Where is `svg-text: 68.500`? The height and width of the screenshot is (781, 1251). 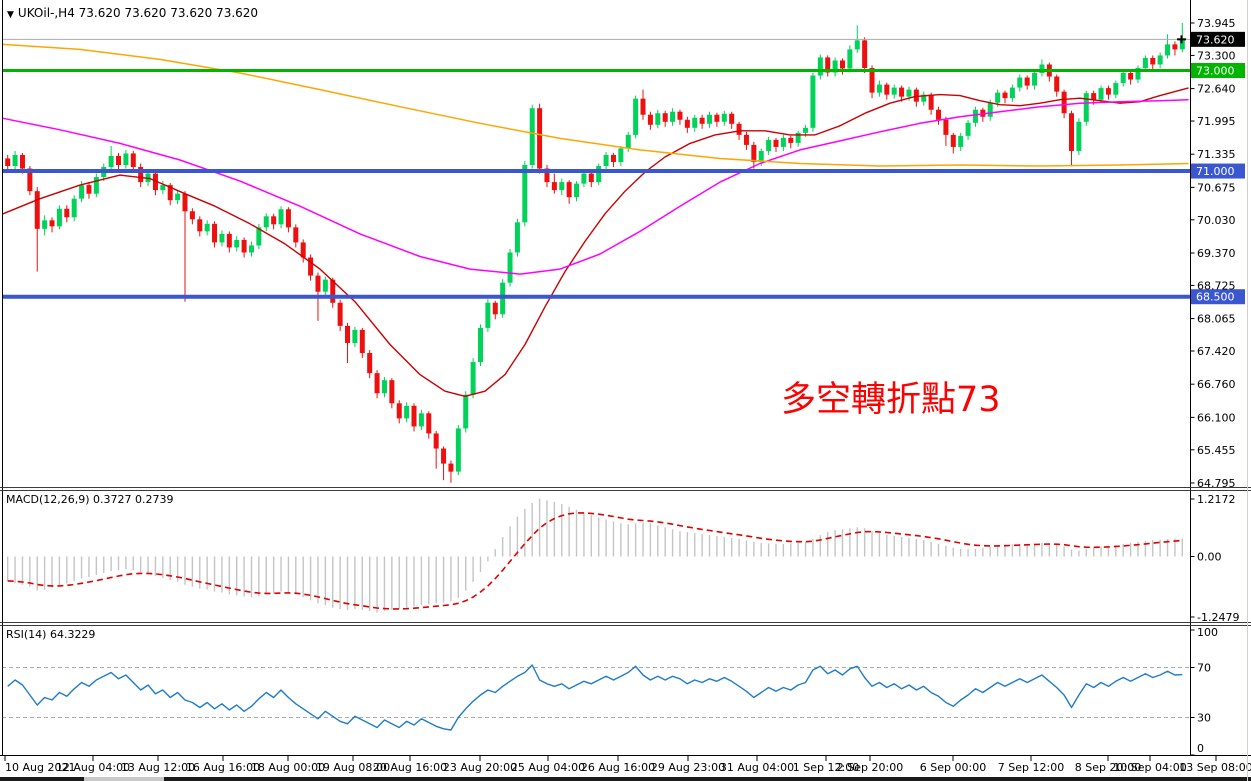
svg-text: 68.500 is located at coordinates (1215, 297).